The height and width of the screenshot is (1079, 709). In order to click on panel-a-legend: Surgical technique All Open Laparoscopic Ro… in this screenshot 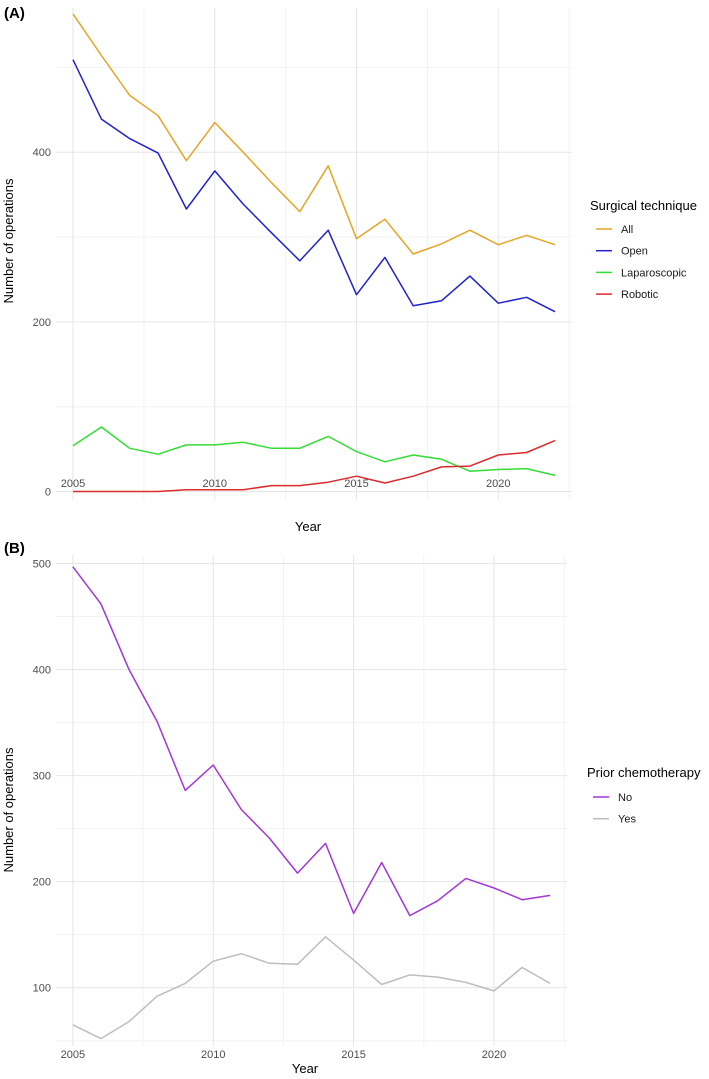, I will do `click(643, 249)`.